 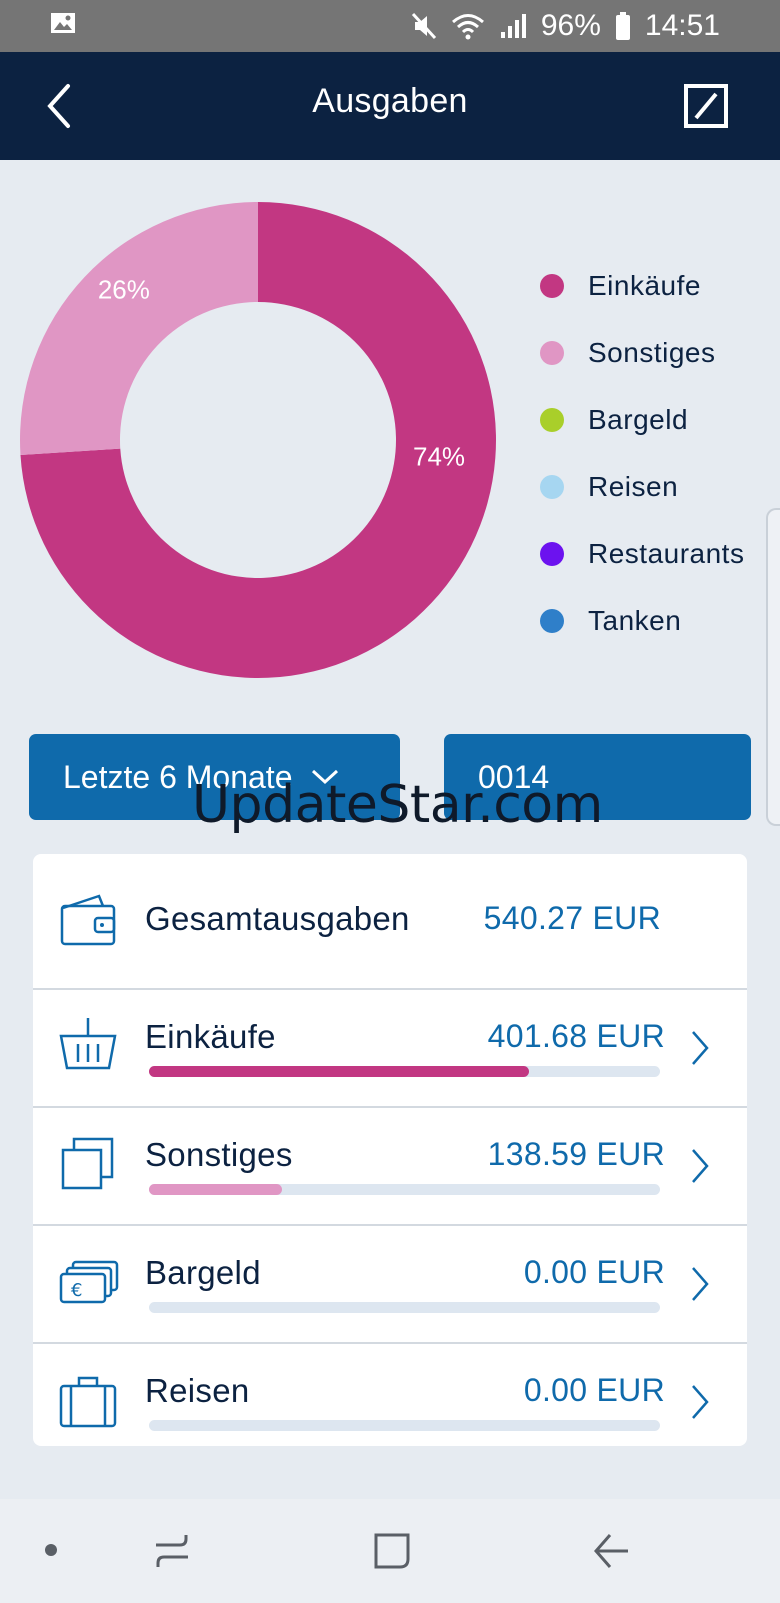 I want to click on legend-label: Bargeld, so click(x=638, y=419).